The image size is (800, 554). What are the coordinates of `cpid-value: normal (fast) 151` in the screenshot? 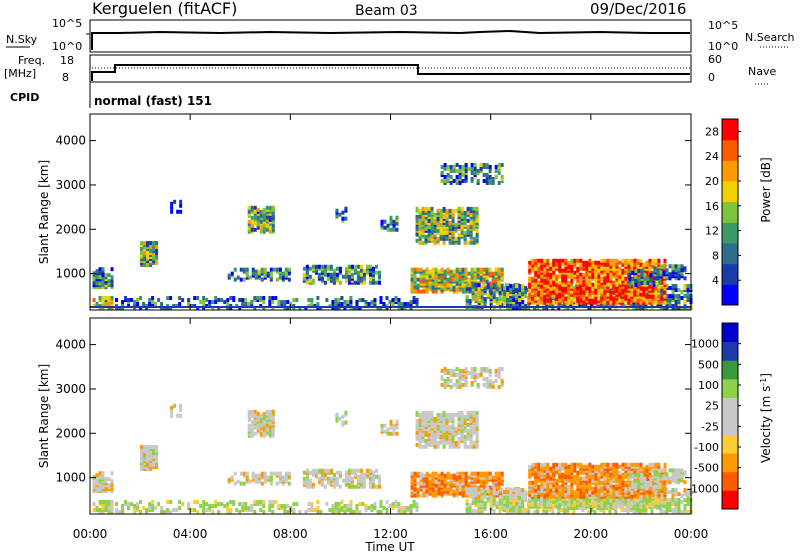 It's located at (153, 101).